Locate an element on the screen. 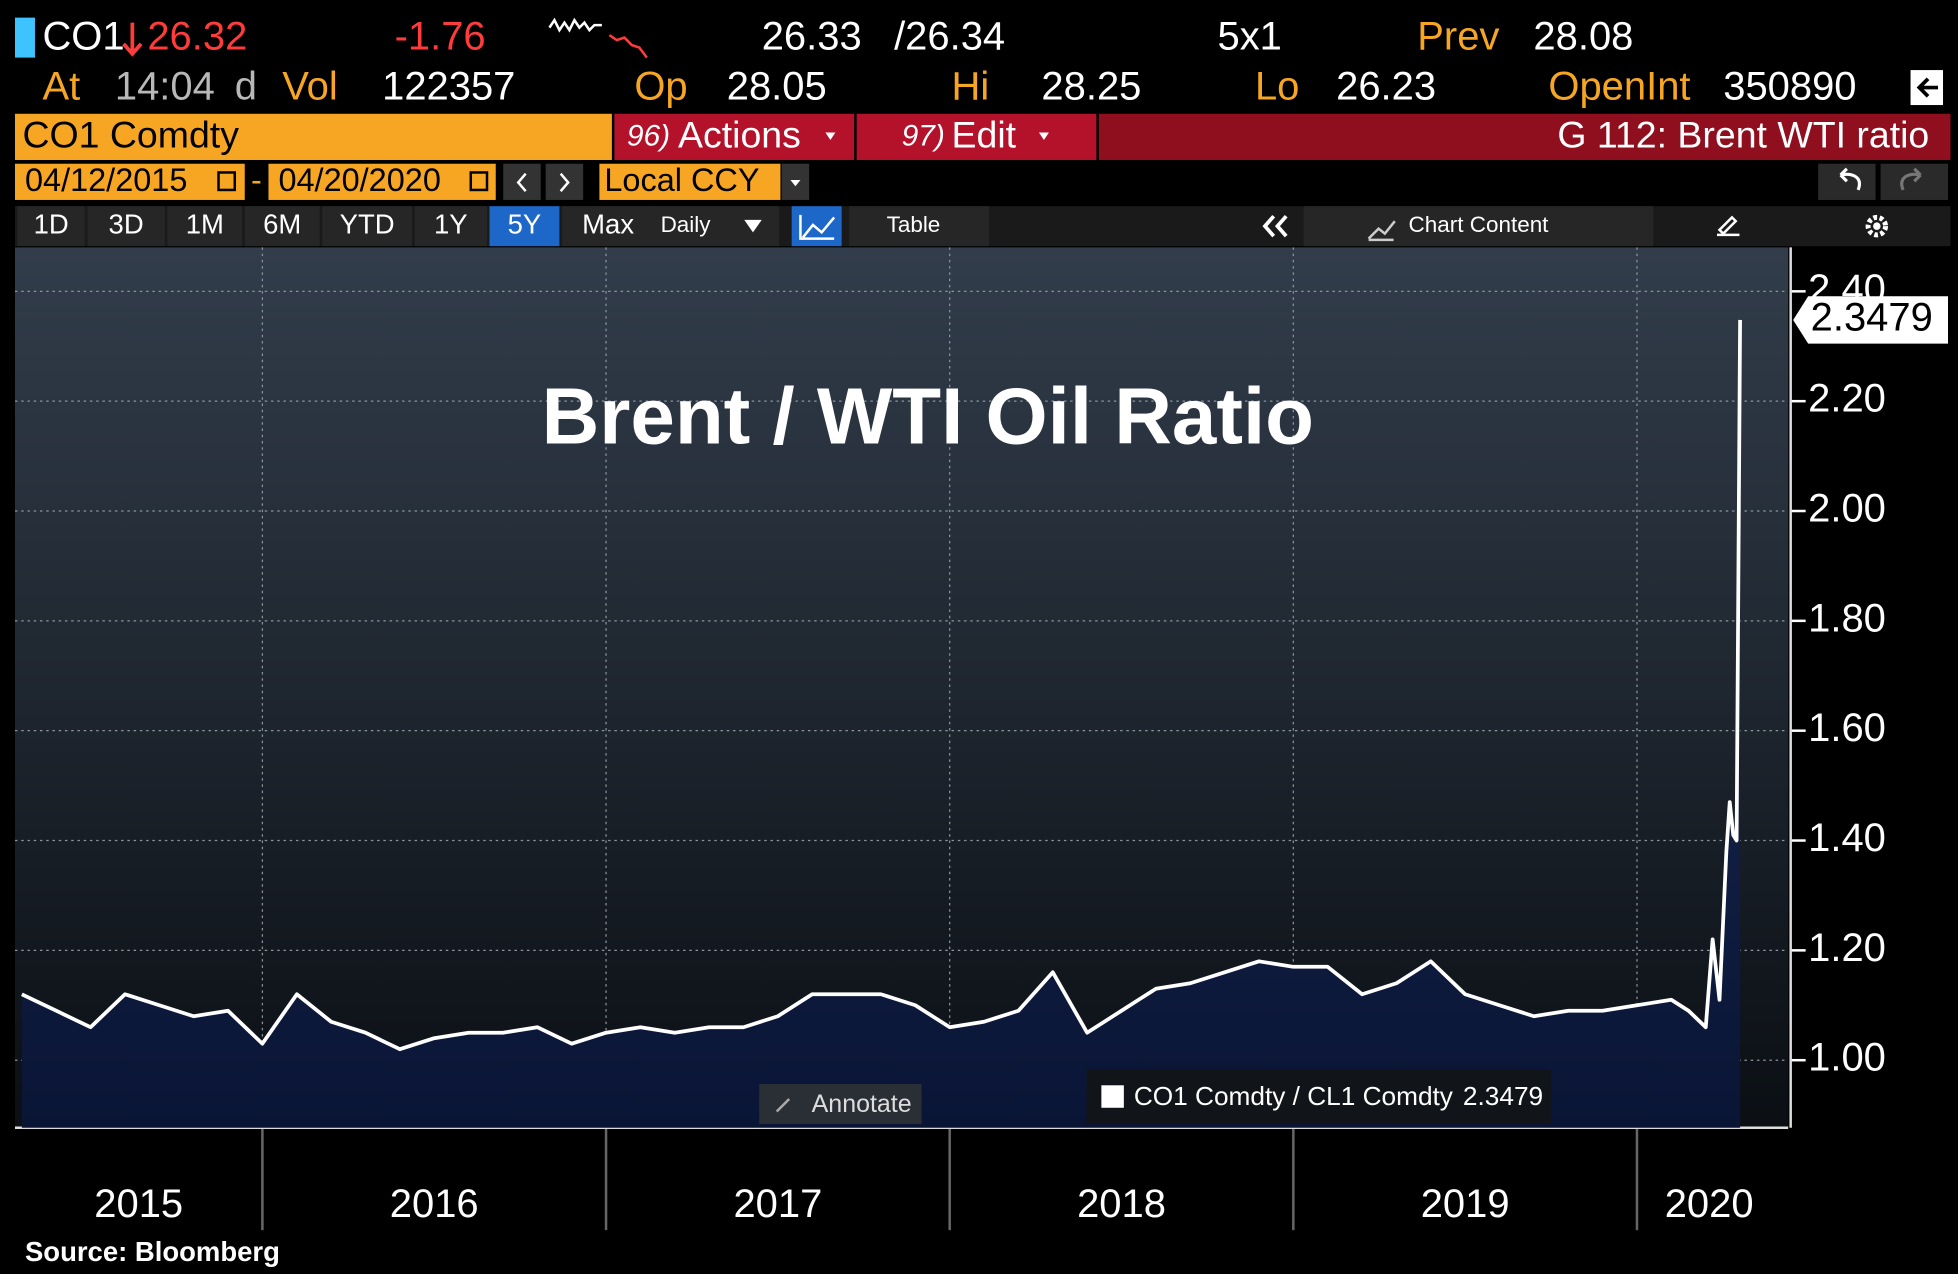  next-button is located at coordinates (564, 181).